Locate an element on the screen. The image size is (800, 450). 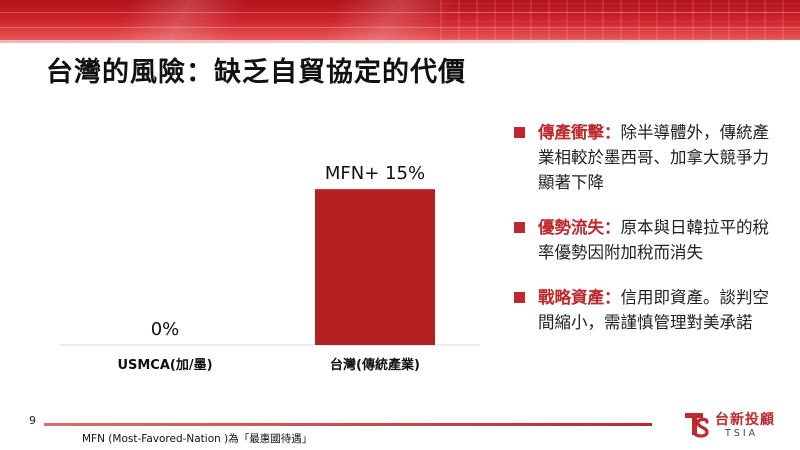
bullet-item: 戰略資產：信用即資產。談判空間縮小，需謹慎管理對美承諾 is located at coordinates (647, 310).